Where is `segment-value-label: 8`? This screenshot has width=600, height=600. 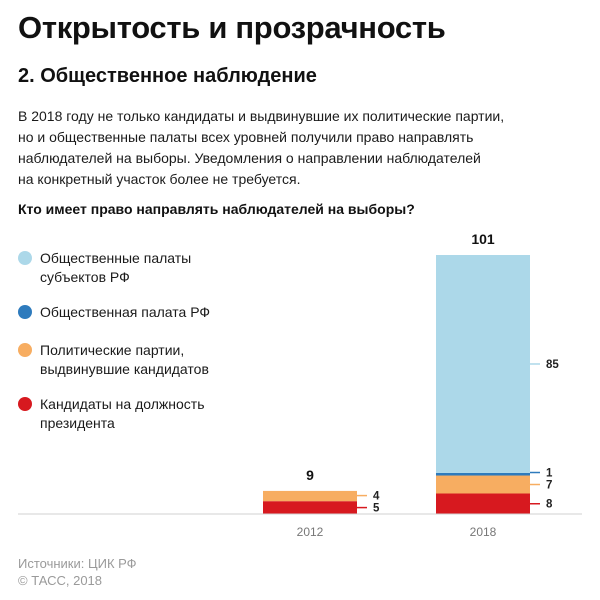
segment-value-label: 8 is located at coordinates (549, 505).